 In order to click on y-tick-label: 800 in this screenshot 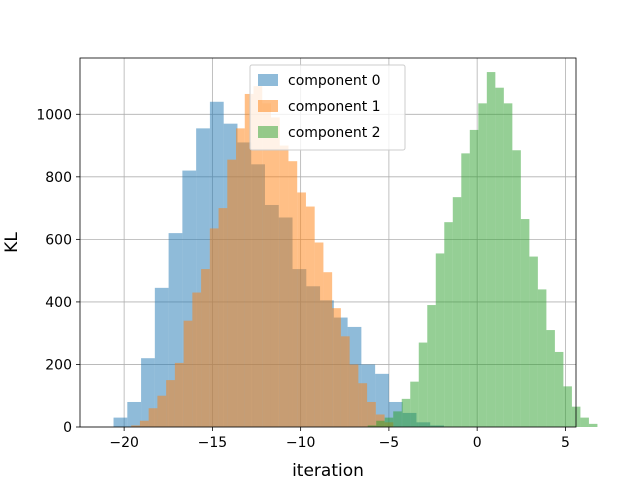, I will do `click(58, 178)`.